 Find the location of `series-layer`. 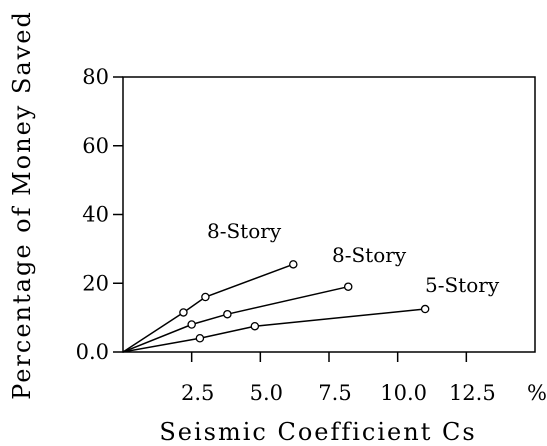

series-layer is located at coordinates (276, 306).